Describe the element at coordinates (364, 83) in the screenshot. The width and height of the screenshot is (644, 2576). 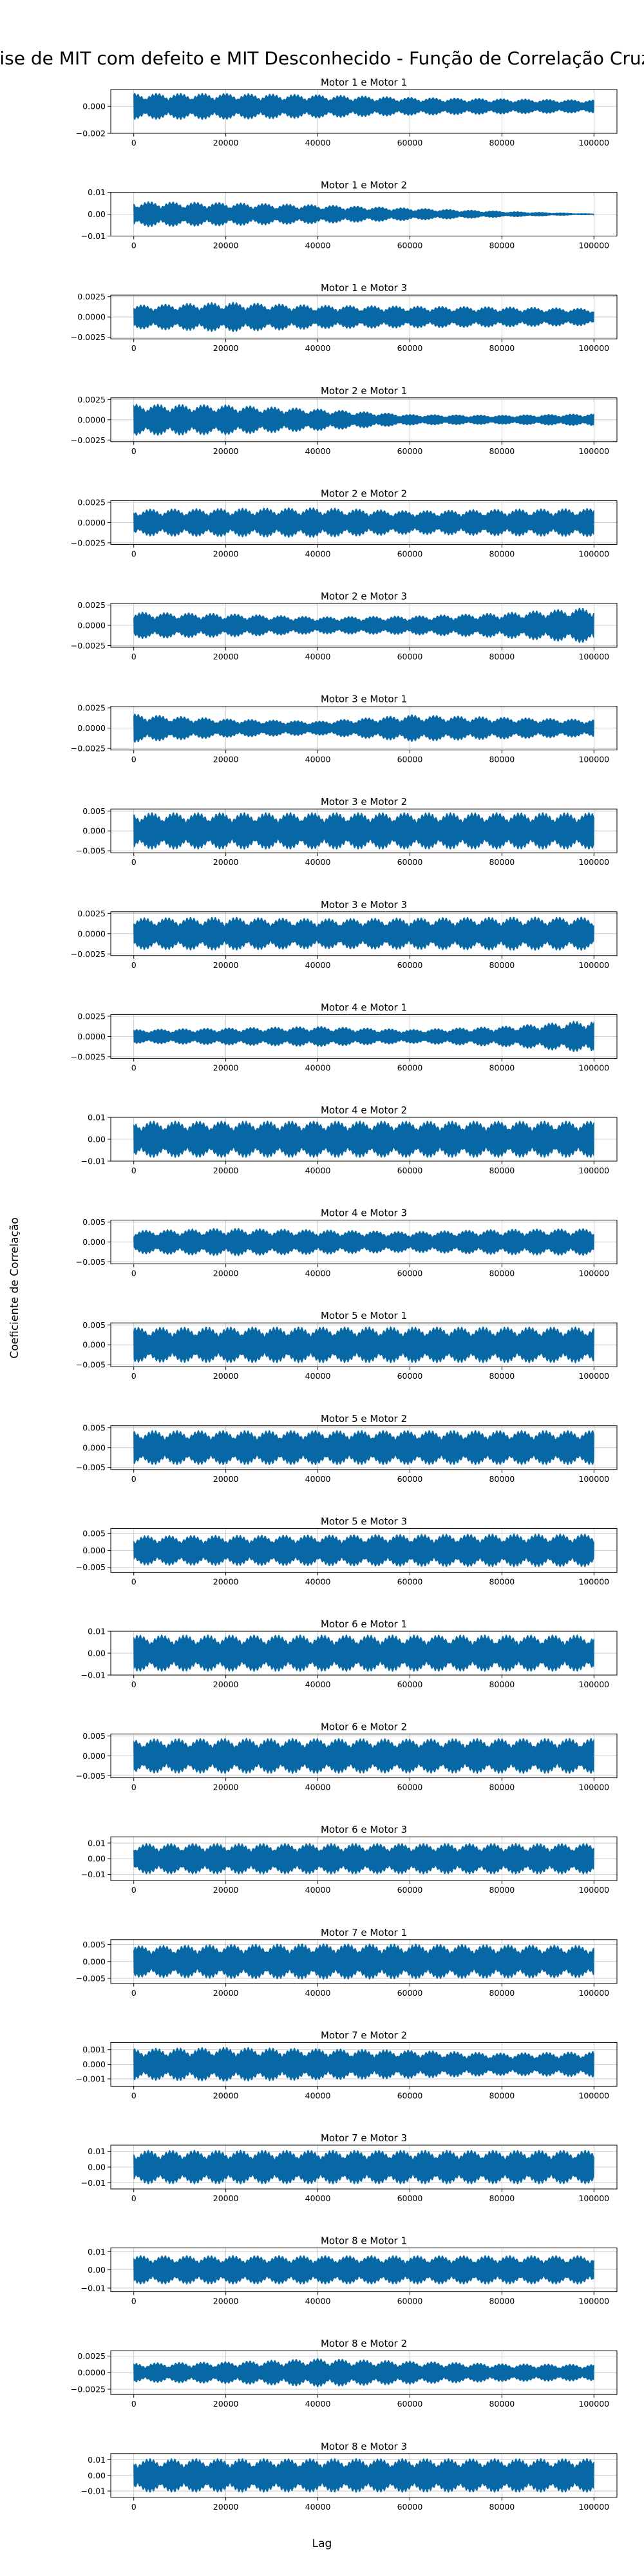
I see `subplot-title: Motor 1 e Motor 1` at that location.